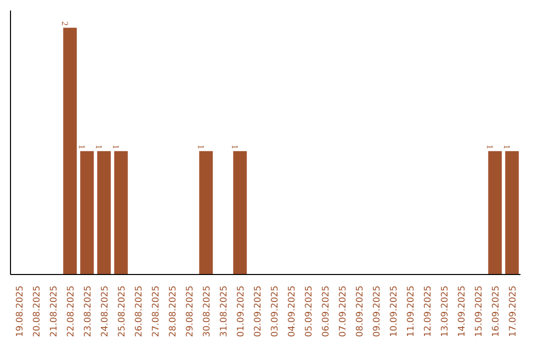 This screenshot has height=340, width=540. Describe the element at coordinates (377, 312) in the screenshot. I see `x-tick-label: 09.09.2025` at that location.